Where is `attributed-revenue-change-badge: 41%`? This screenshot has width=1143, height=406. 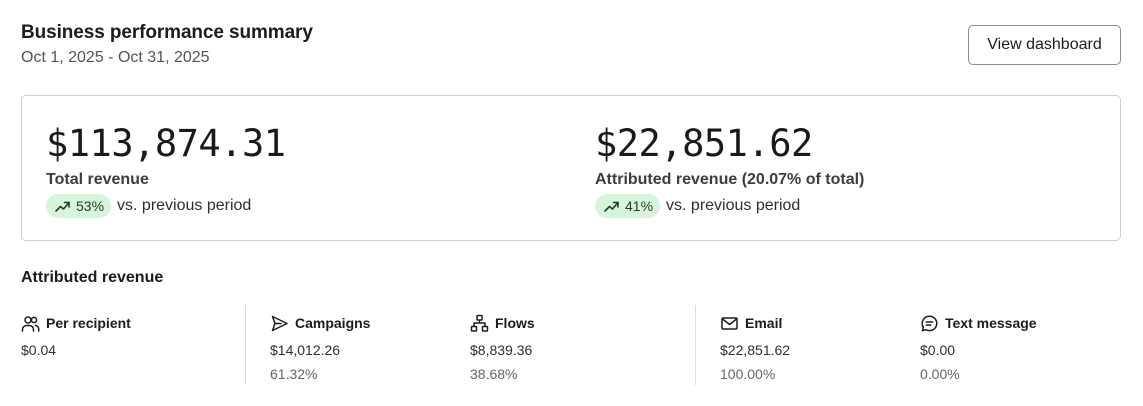 attributed-revenue-change-badge: 41% is located at coordinates (628, 206).